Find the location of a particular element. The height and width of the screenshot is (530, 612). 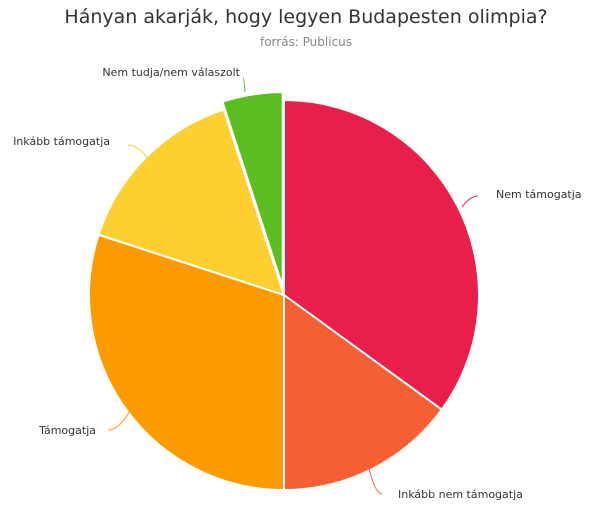

slice-label: Inkább nem támogatja is located at coordinates (460, 494).